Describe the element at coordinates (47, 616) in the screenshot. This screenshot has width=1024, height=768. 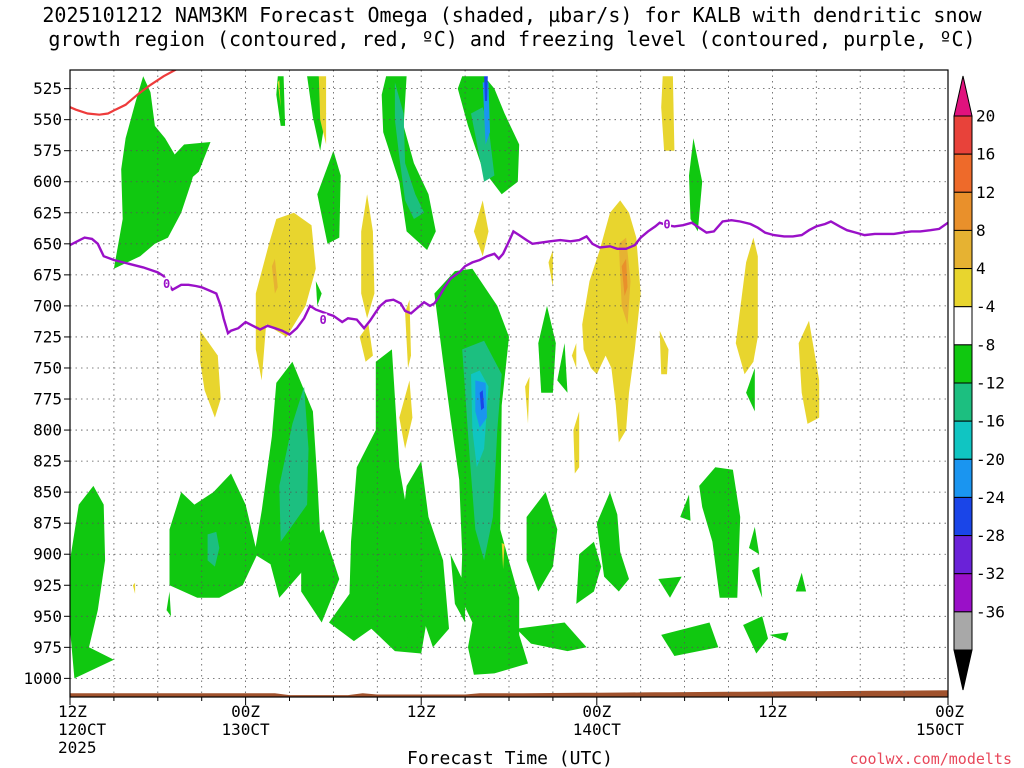
I see `y-tick-label: 950` at that location.